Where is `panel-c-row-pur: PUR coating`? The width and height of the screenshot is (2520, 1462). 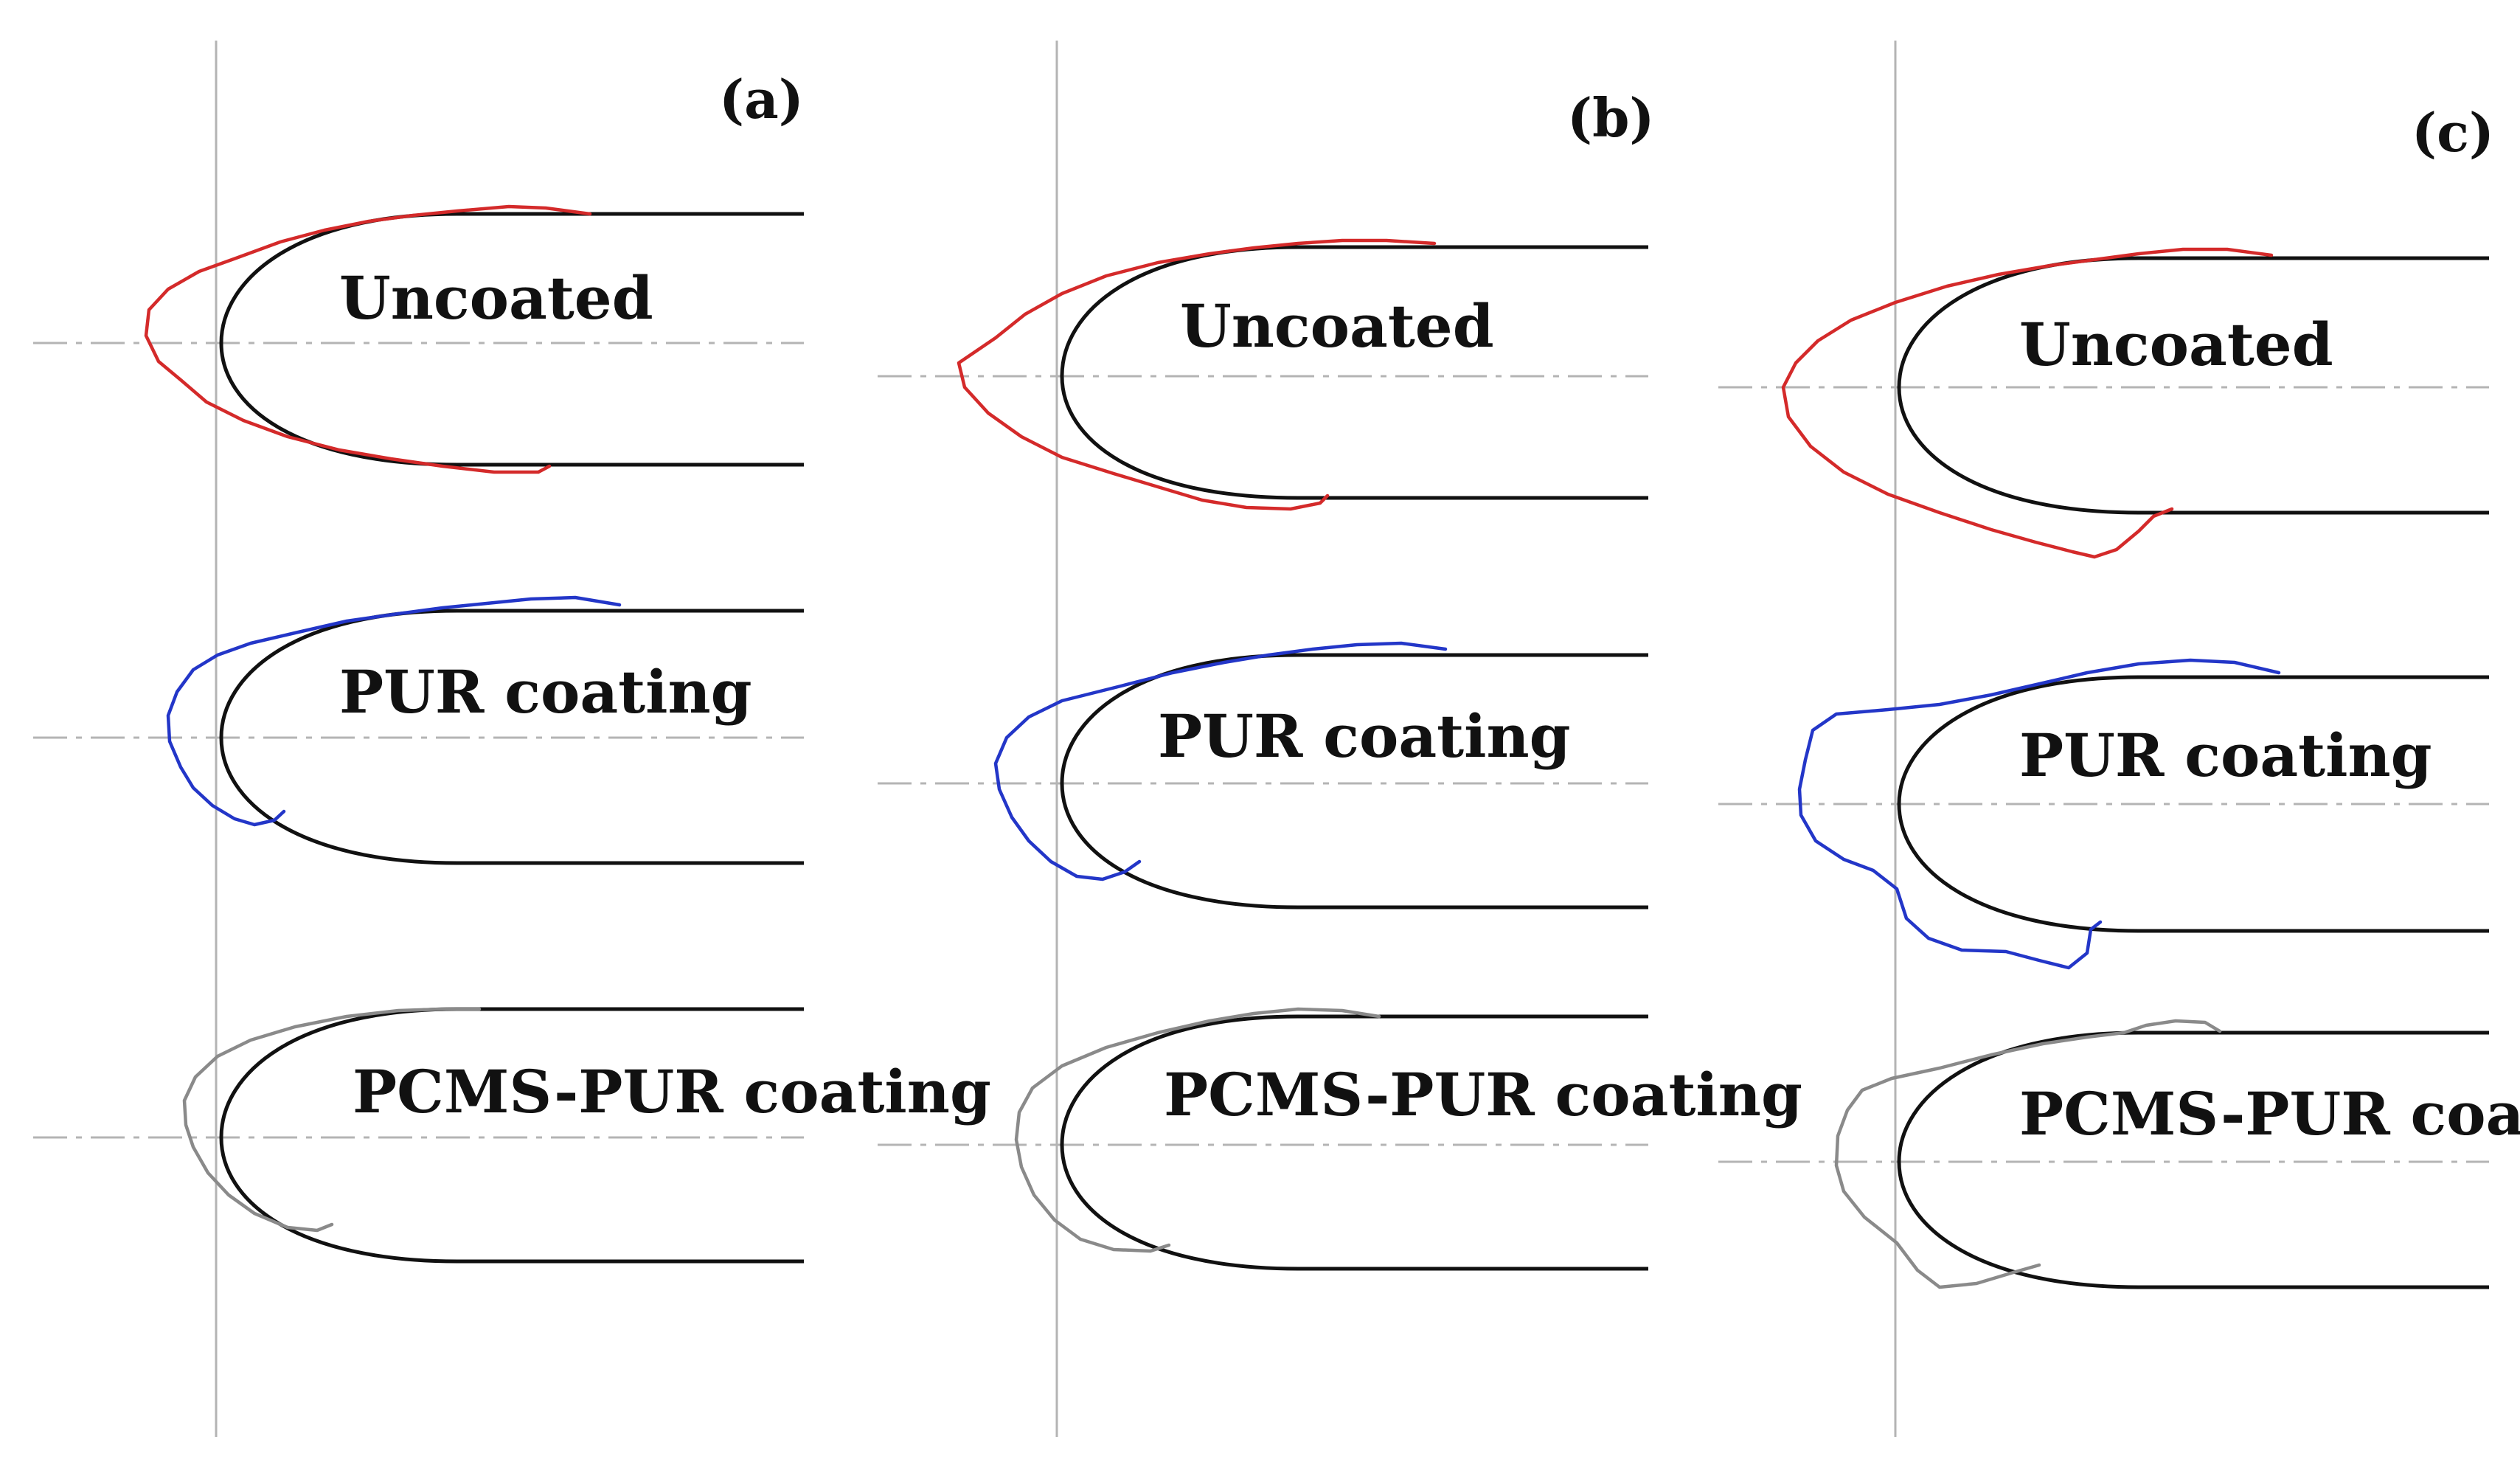 panel-c-row-pur: PUR coating is located at coordinates (2103, 814).